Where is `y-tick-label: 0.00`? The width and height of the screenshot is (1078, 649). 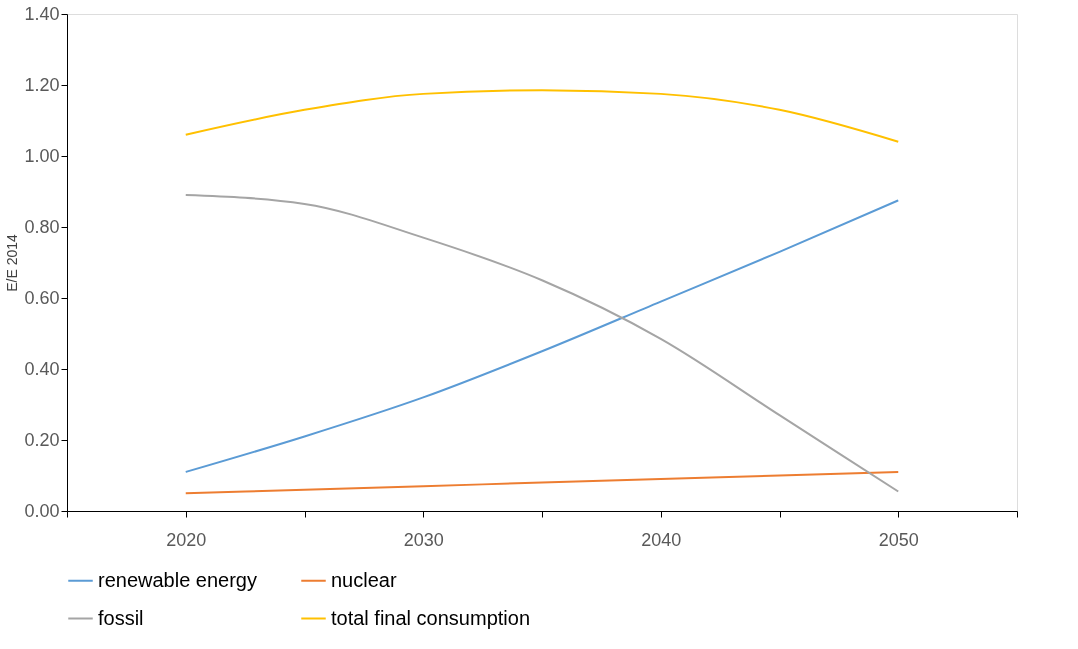
y-tick-label: 0.00 is located at coordinates (42, 510).